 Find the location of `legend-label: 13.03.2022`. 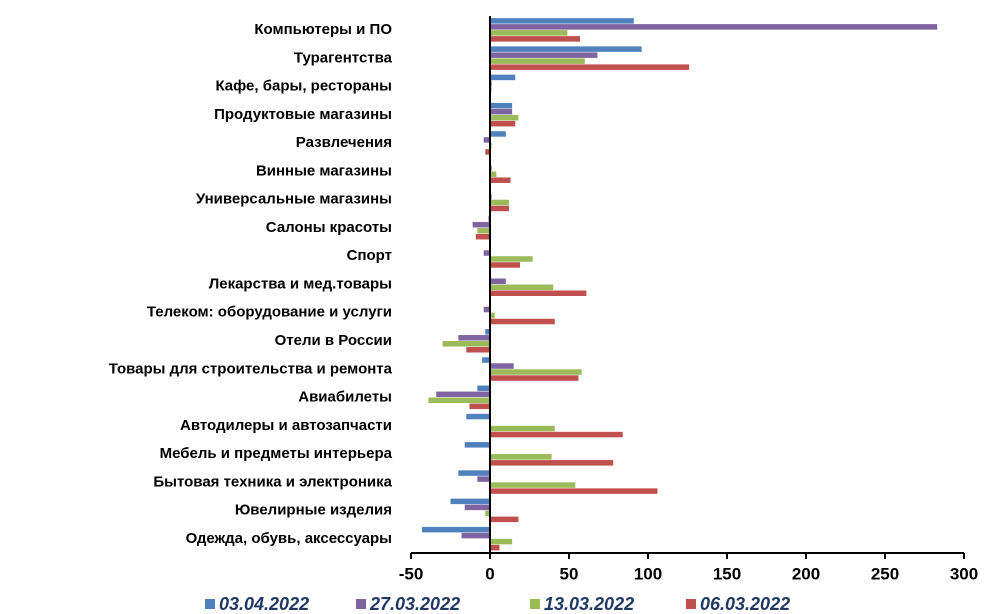

legend-label: 13.03.2022 is located at coordinates (589, 604).